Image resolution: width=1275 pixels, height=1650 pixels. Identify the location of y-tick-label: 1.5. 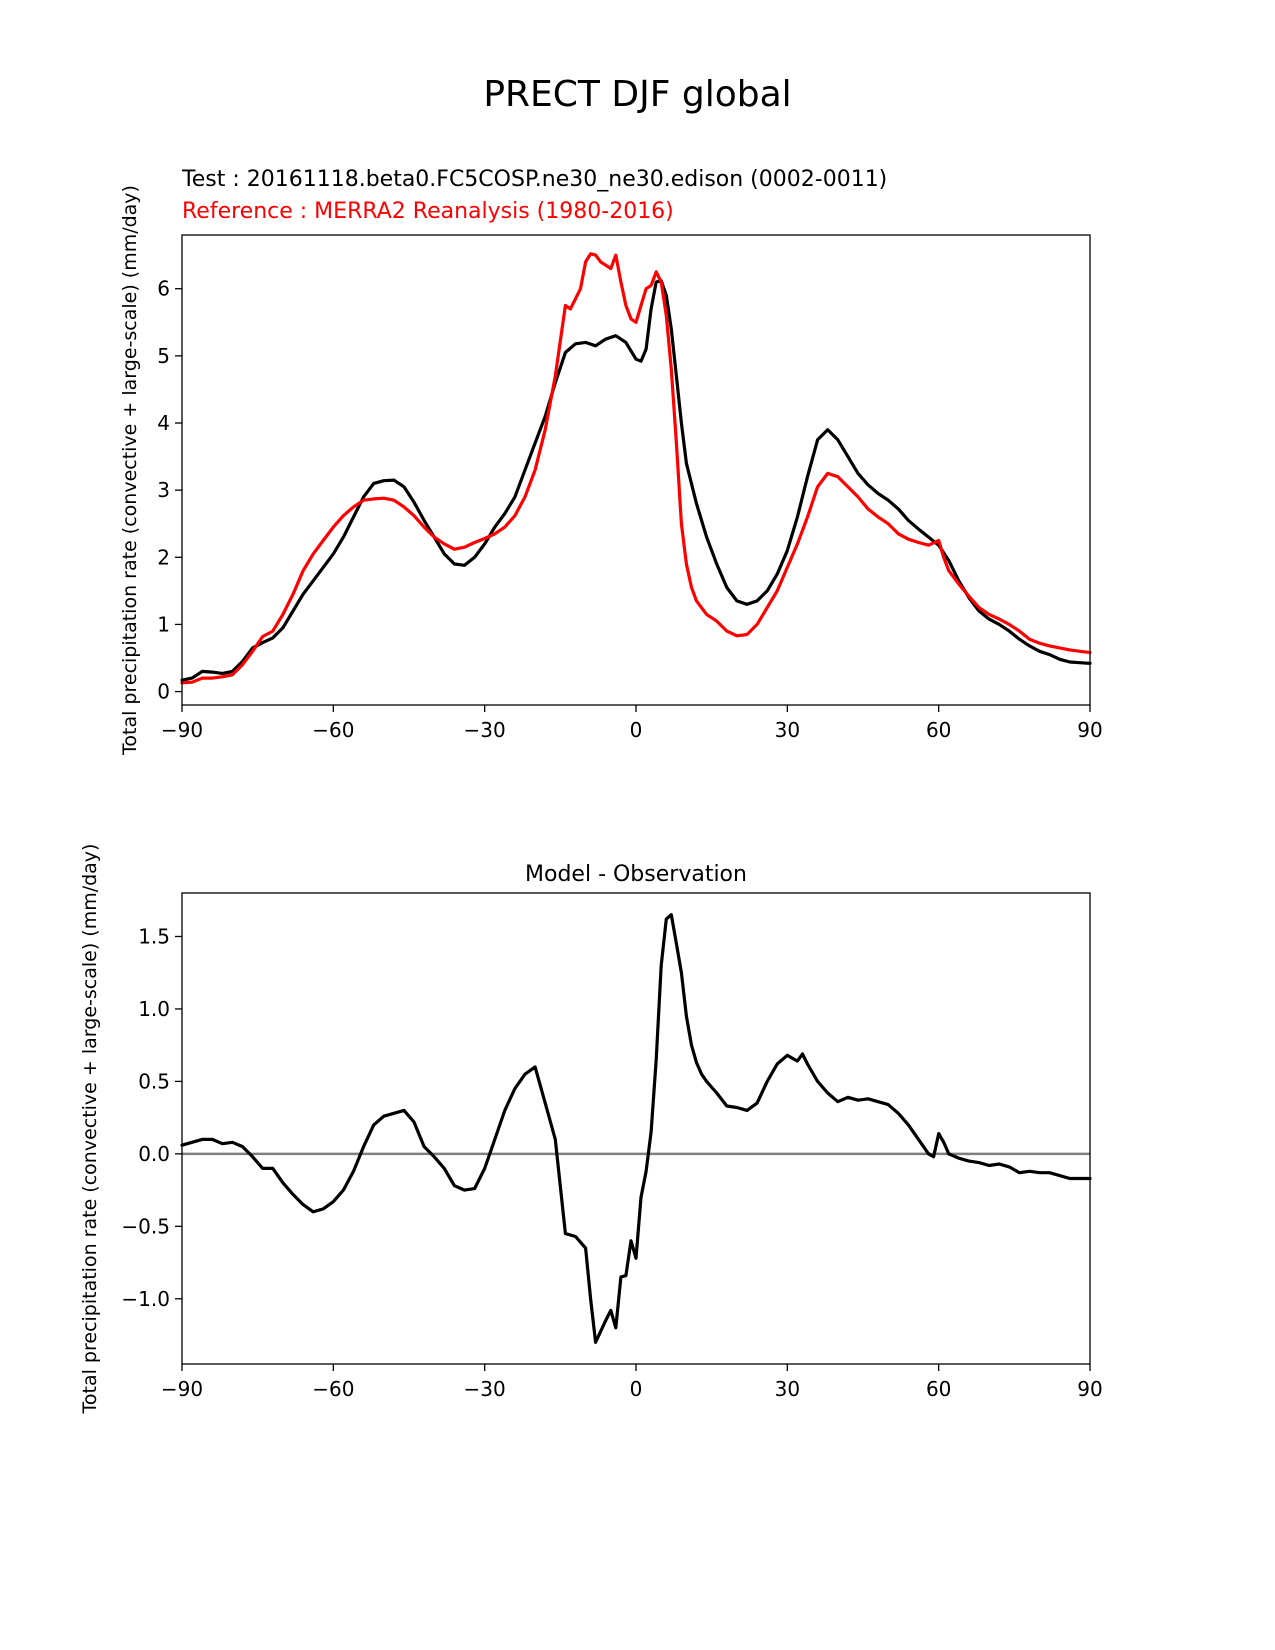
(154, 936).